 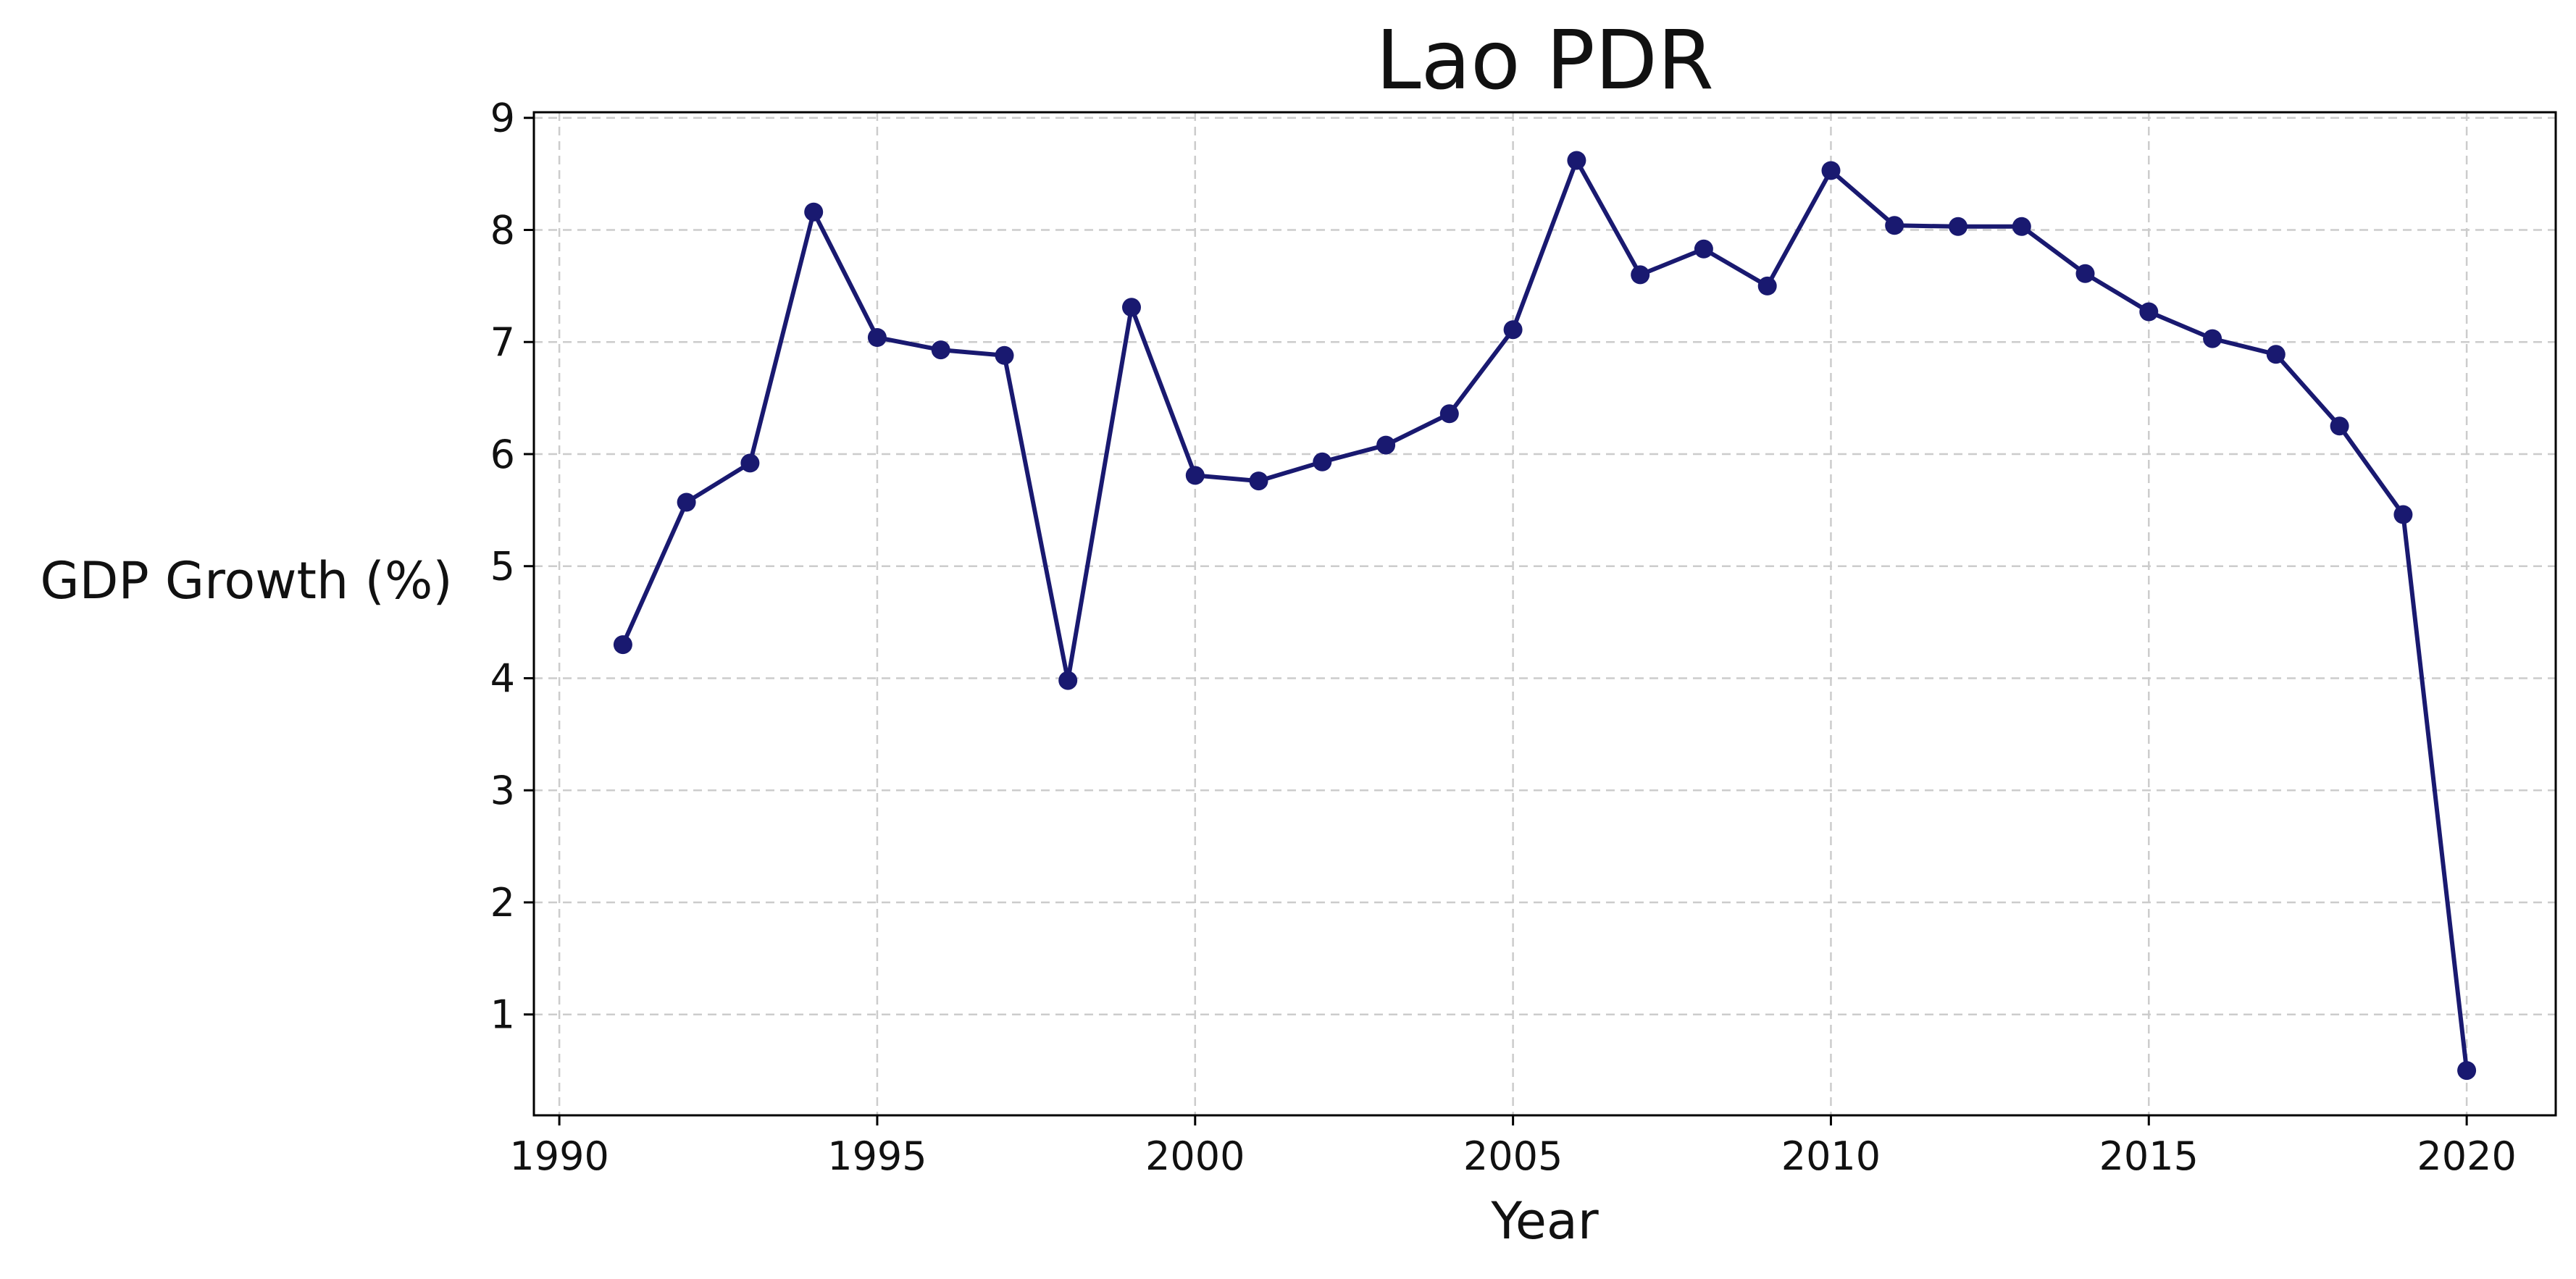 I want to click on y-tick-label: 3, so click(x=502, y=790).